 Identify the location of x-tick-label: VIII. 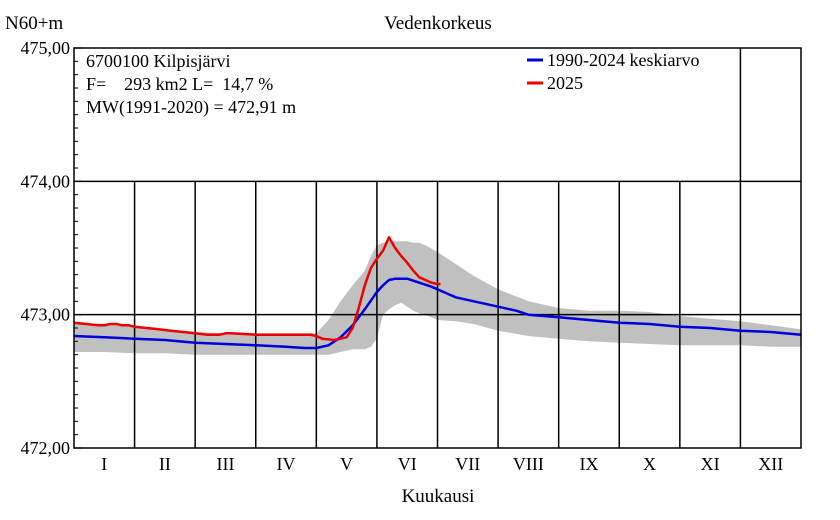
(528, 464).